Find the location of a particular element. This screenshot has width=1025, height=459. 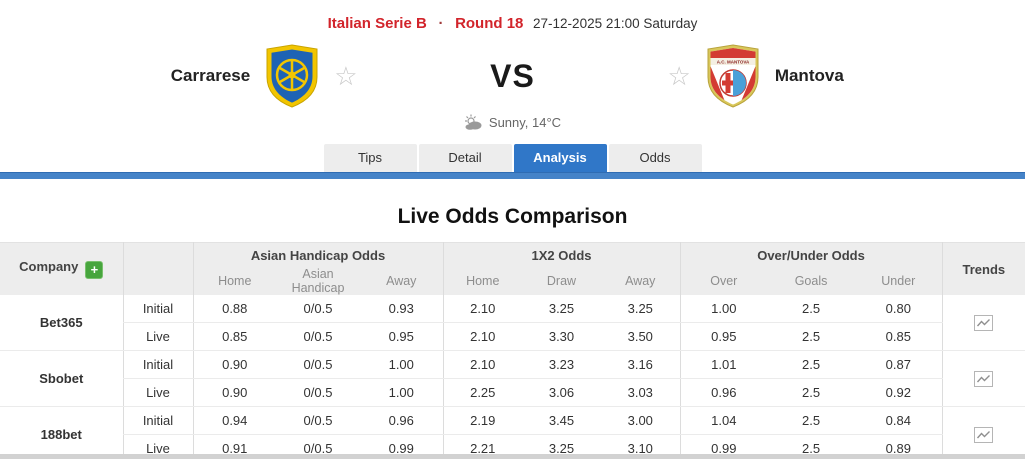

away-team-badge: A.C. MANTOVA is located at coordinates (733, 76).